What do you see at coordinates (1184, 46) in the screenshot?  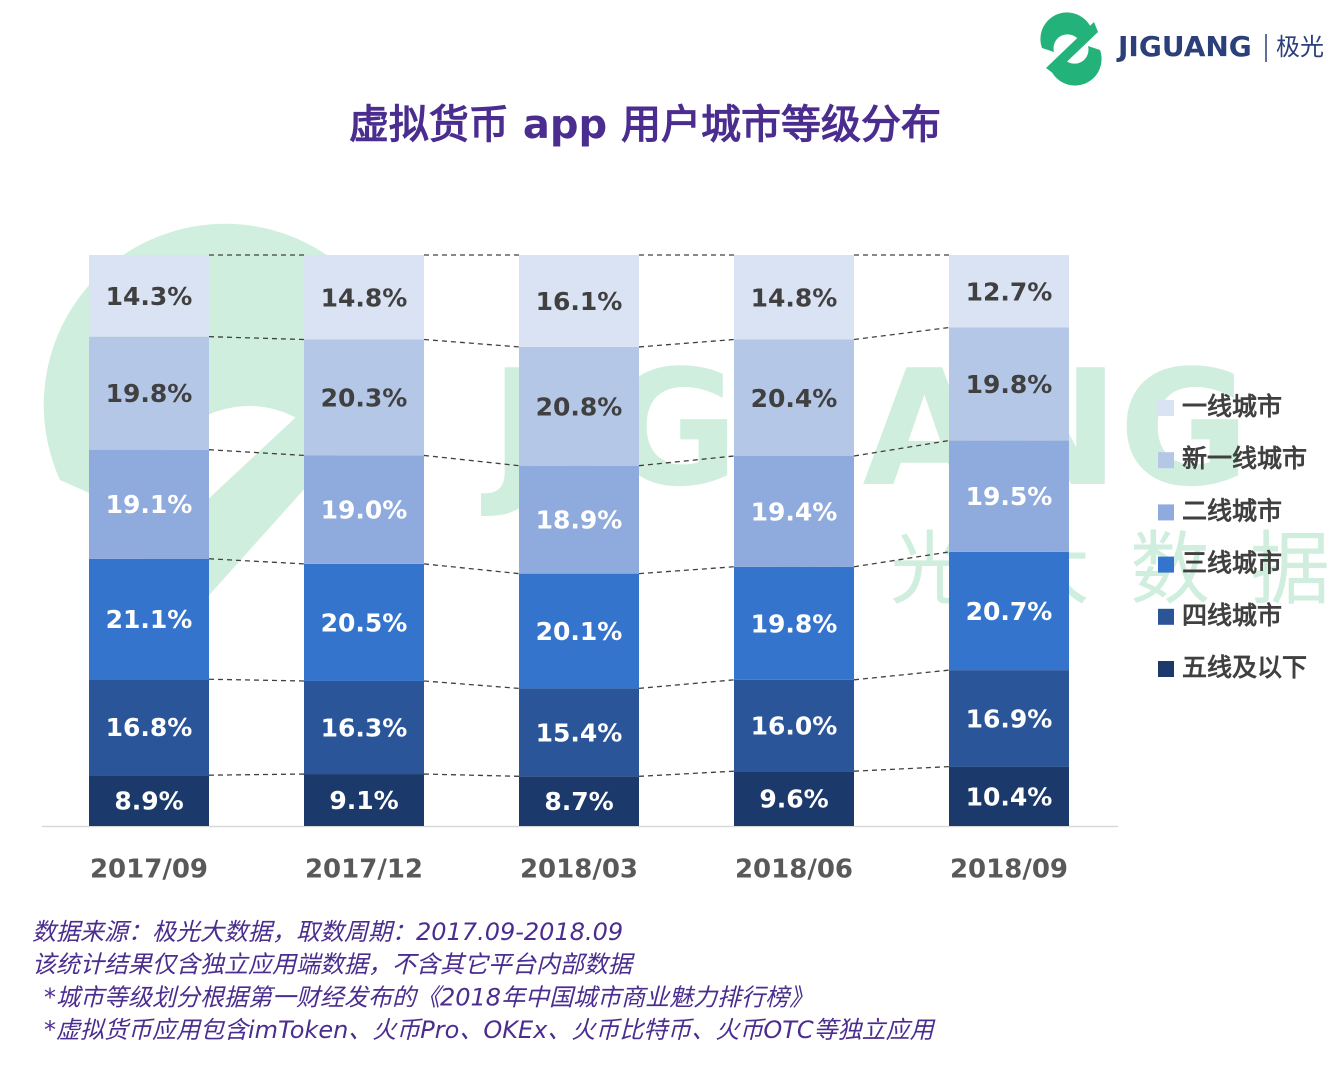 I see `brand-name: JIGUANG` at bounding box center [1184, 46].